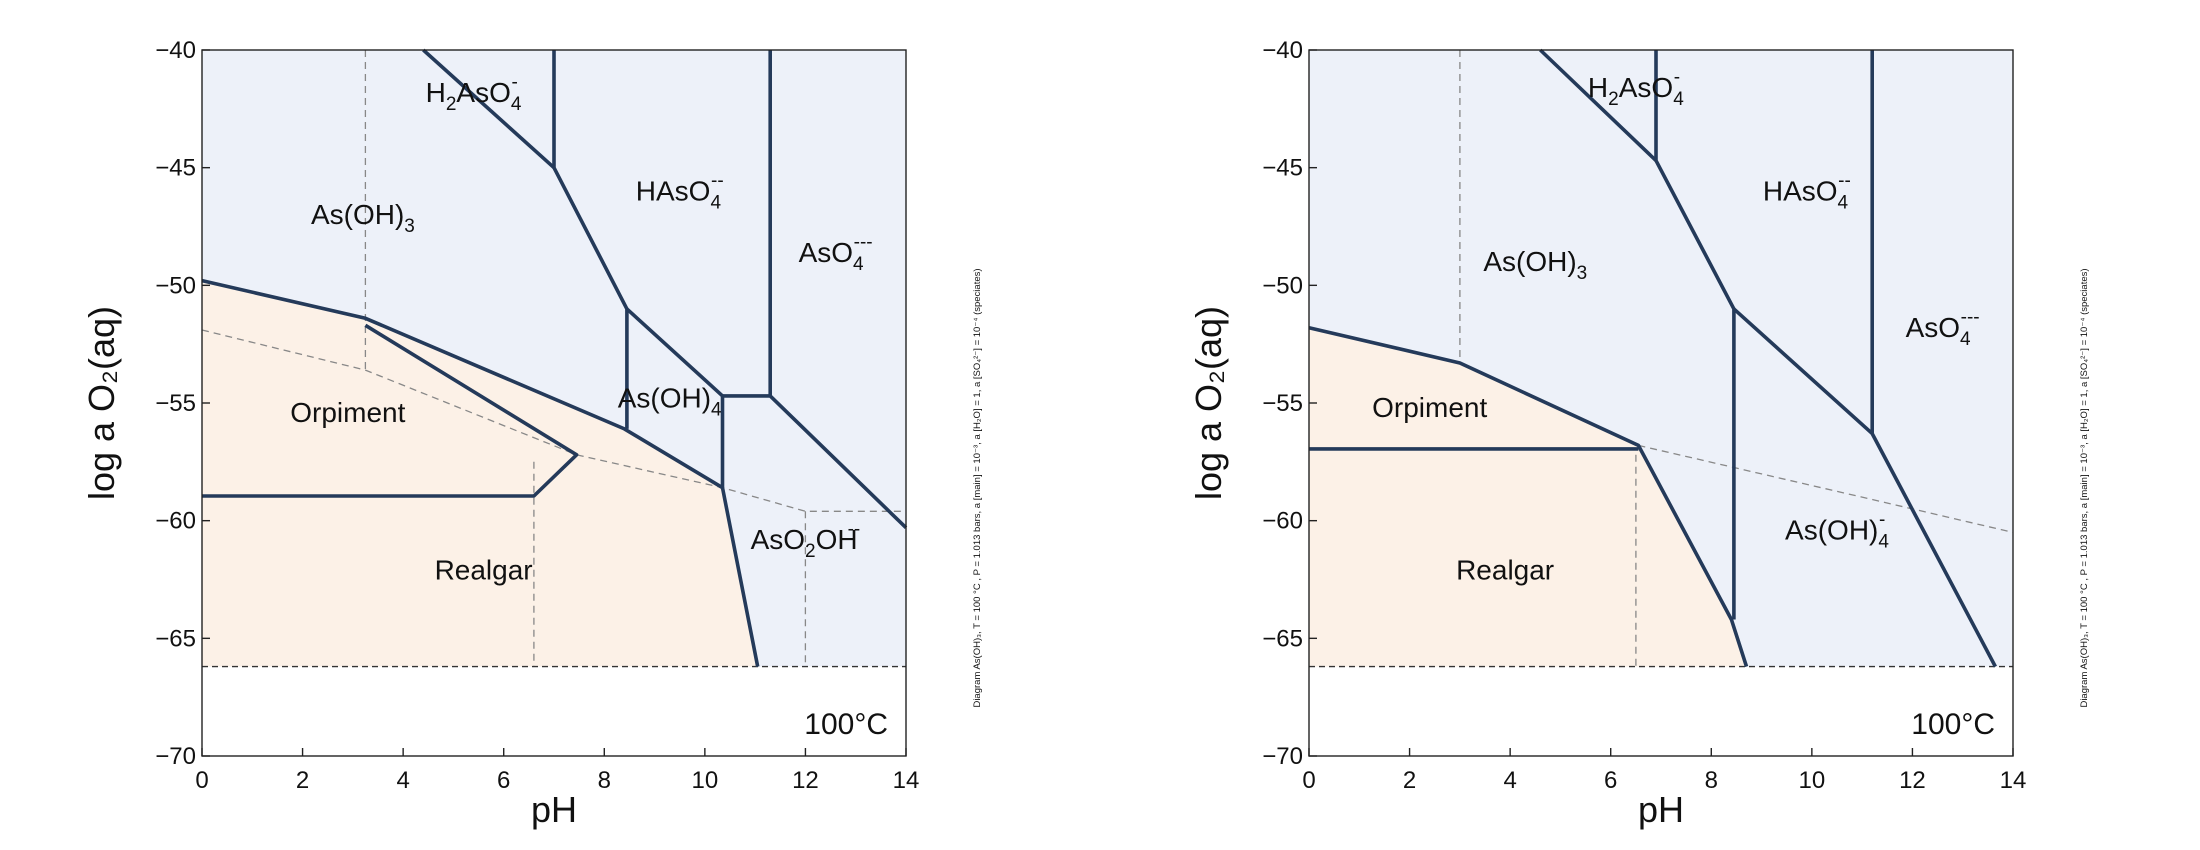  I want to click on field-label: As(OH)4-, so click(1837, 530).